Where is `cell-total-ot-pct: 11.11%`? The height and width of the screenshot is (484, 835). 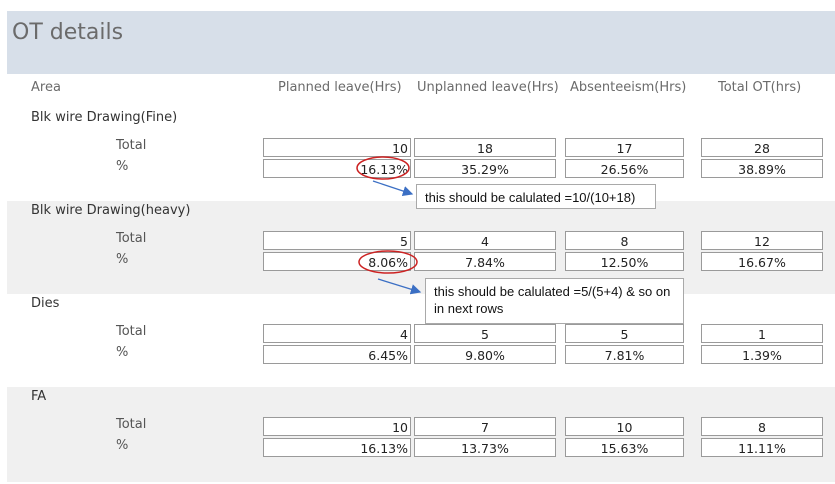
cell-total-ot-pct: 11.11% is located at coordinates (762, 447).